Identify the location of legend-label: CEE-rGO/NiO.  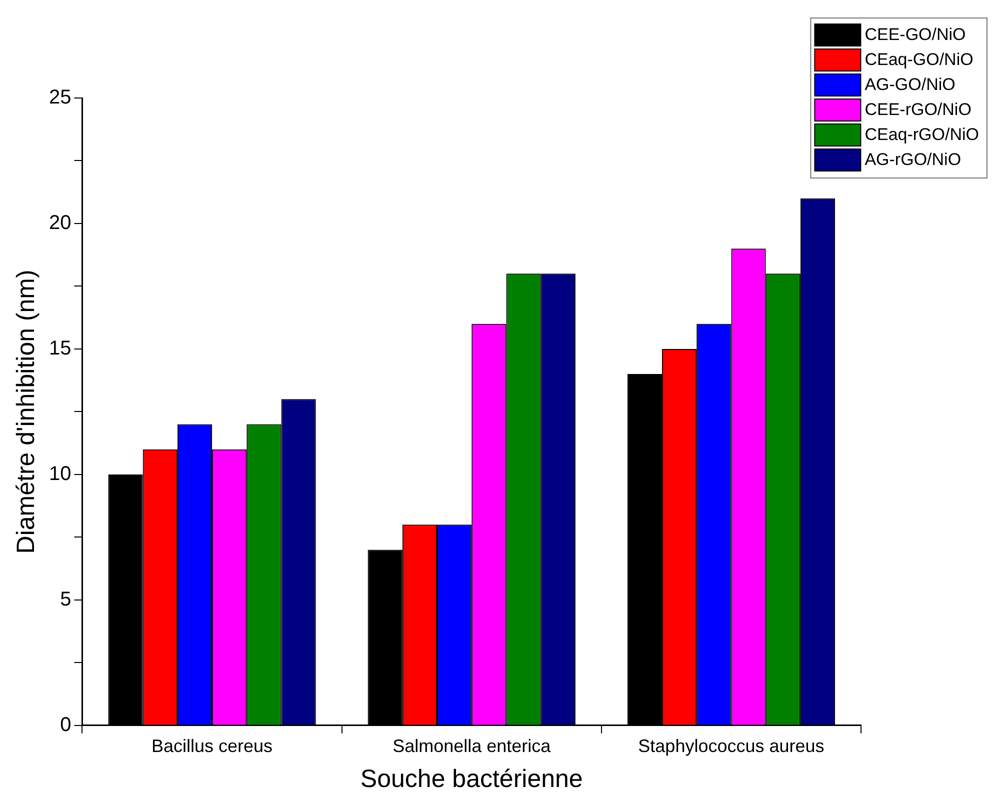
(918, 110).